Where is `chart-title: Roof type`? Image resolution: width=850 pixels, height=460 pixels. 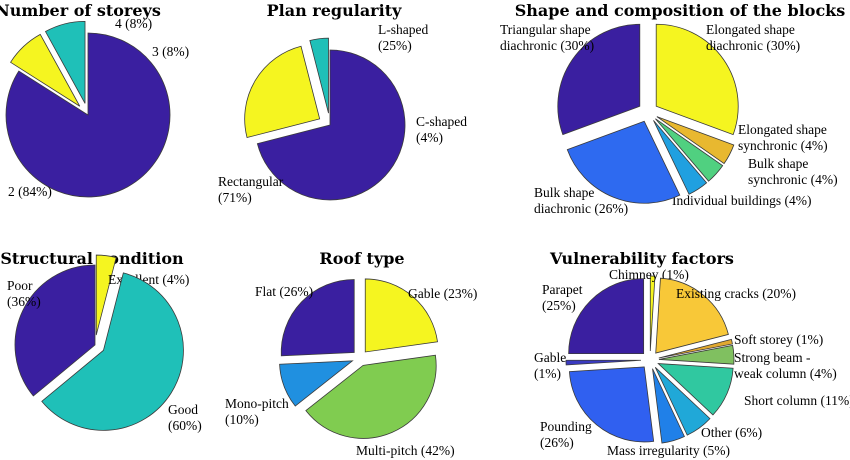 chart-title: Roof type is located at coordinates (361, 258).